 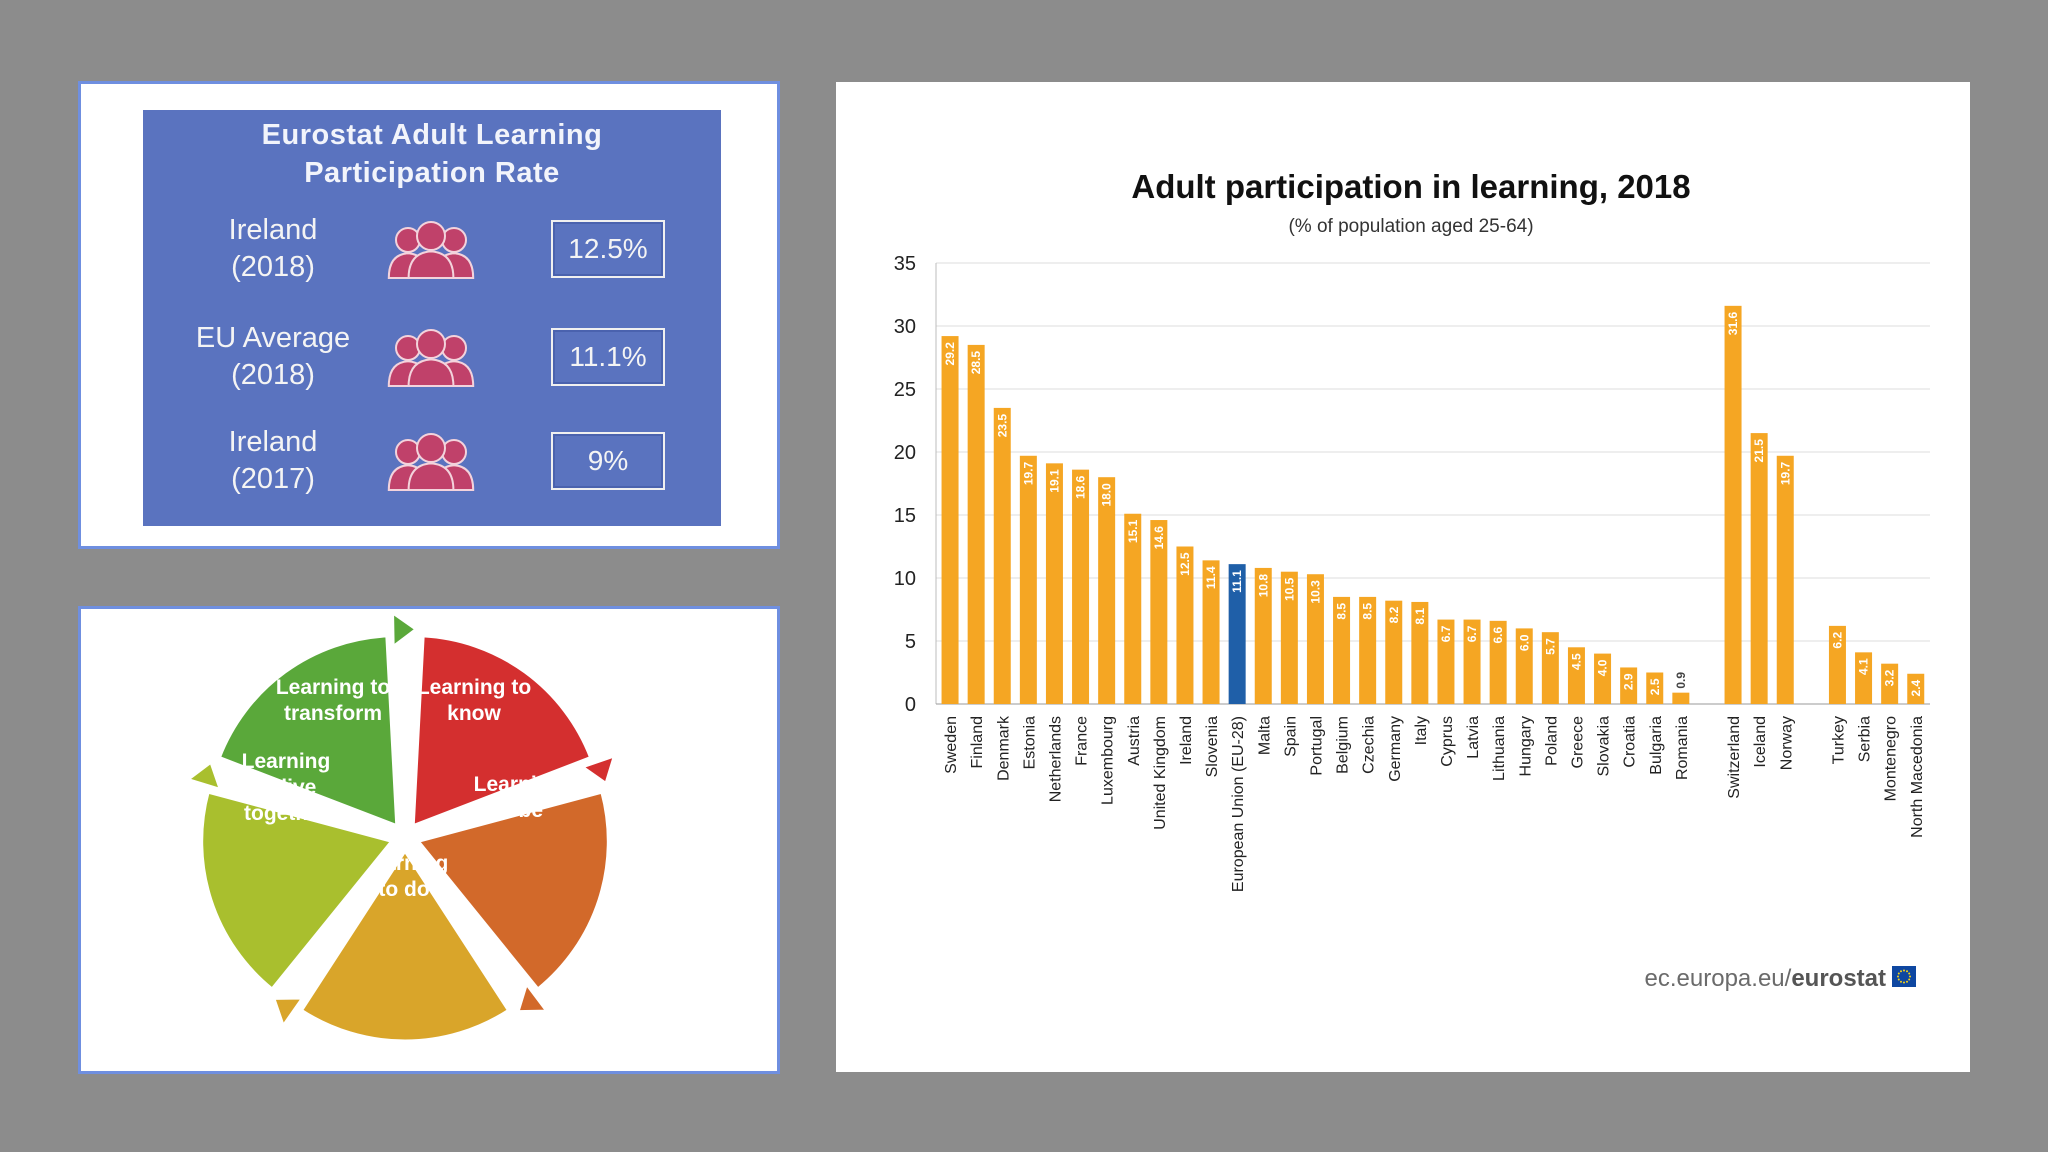 I want to click on source-text: ec.europa.eu/eurostat, so click(x=1765, y=978).